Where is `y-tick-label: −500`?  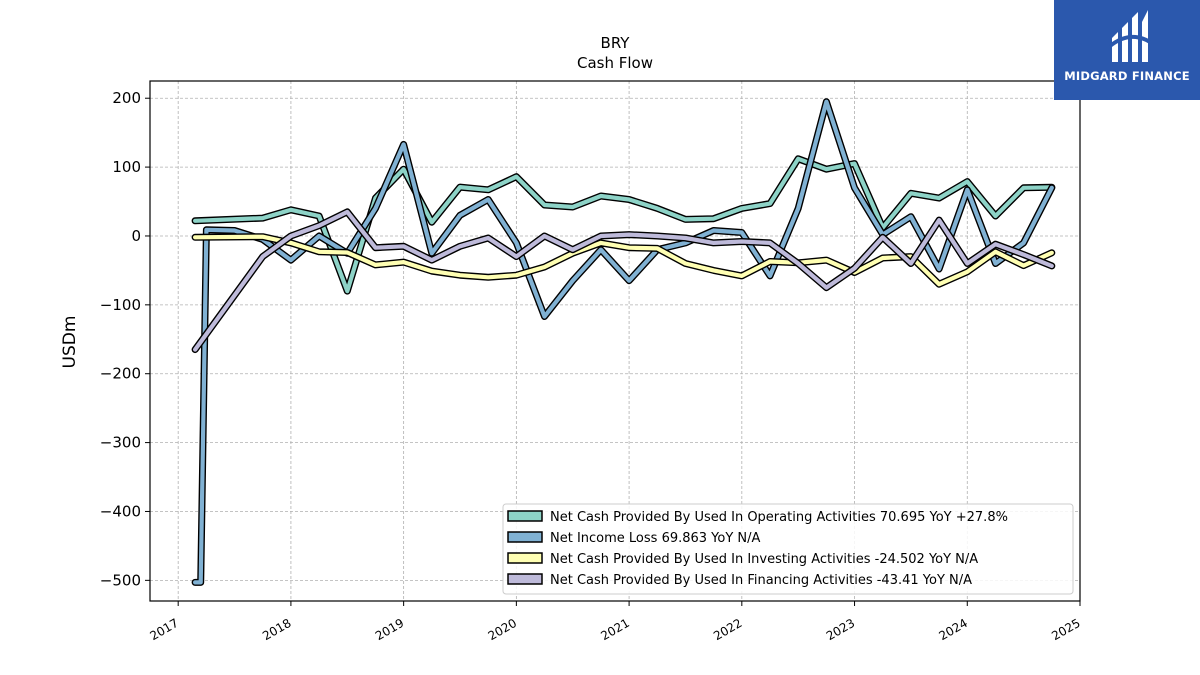
y-tick-label: −500 is located at coordinates (120, 580).